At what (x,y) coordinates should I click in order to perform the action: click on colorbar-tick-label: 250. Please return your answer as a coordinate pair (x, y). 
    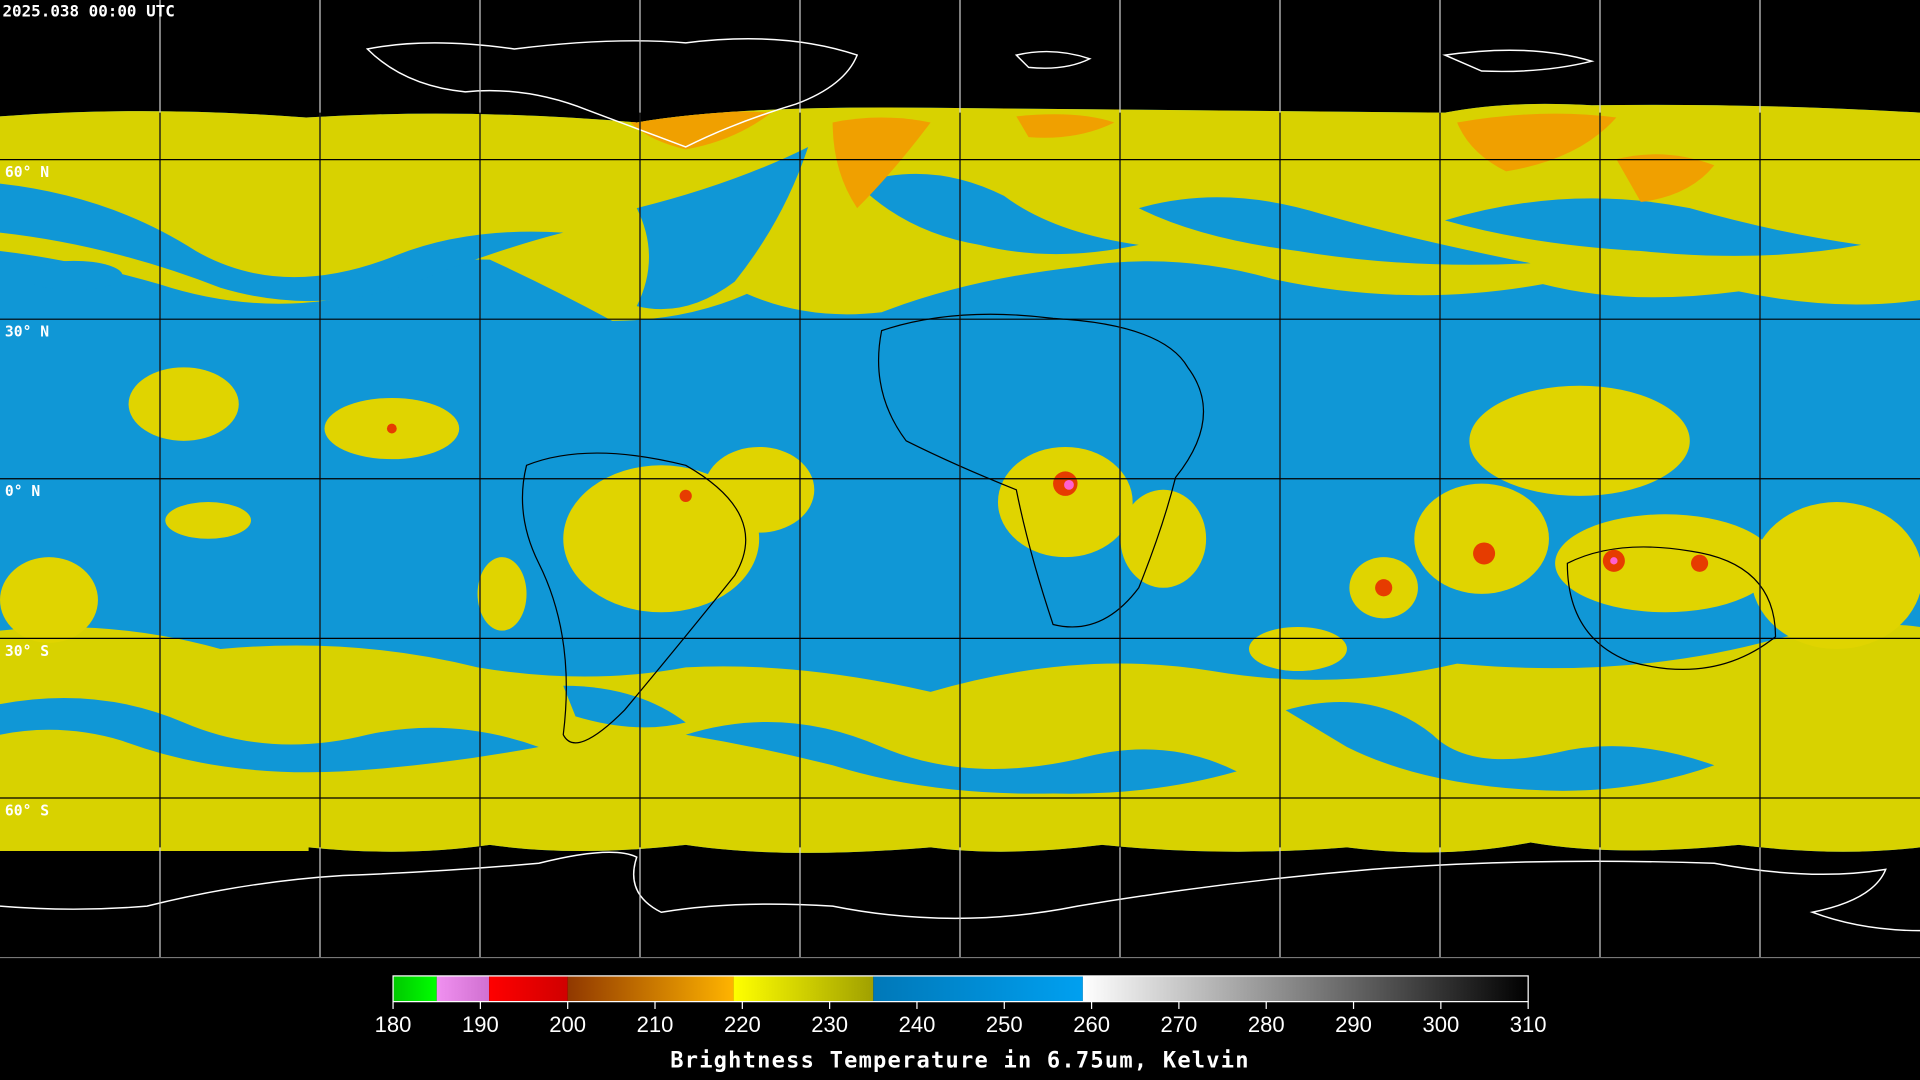
    Looking at the image, I should click on (1004, 1024).